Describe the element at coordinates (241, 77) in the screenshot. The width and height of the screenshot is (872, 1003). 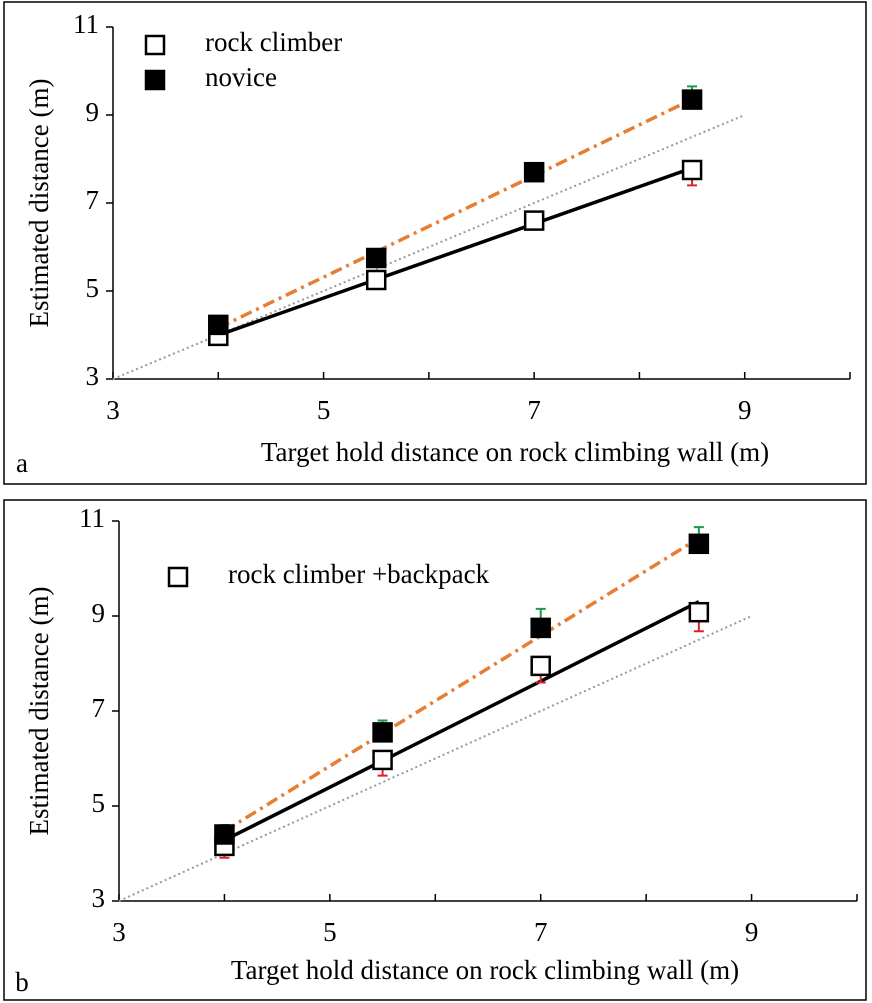
I see `legend-label: novice` at that location.